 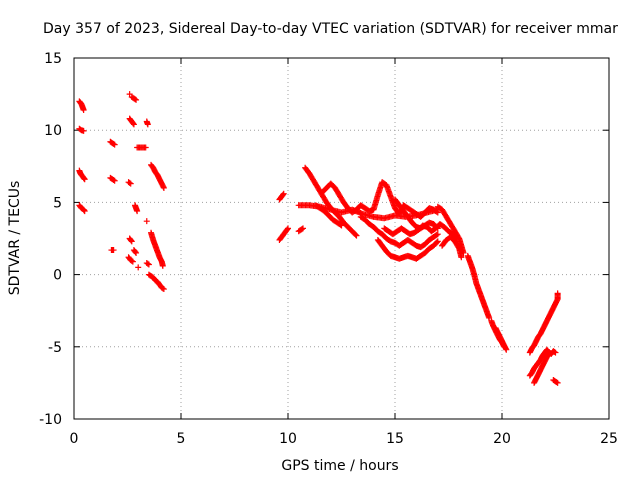 What do you see at coordinates (339, 466) in the screenshot?
I see `x-axis-label: GPS time / hours` at bounding box center [339, 466].